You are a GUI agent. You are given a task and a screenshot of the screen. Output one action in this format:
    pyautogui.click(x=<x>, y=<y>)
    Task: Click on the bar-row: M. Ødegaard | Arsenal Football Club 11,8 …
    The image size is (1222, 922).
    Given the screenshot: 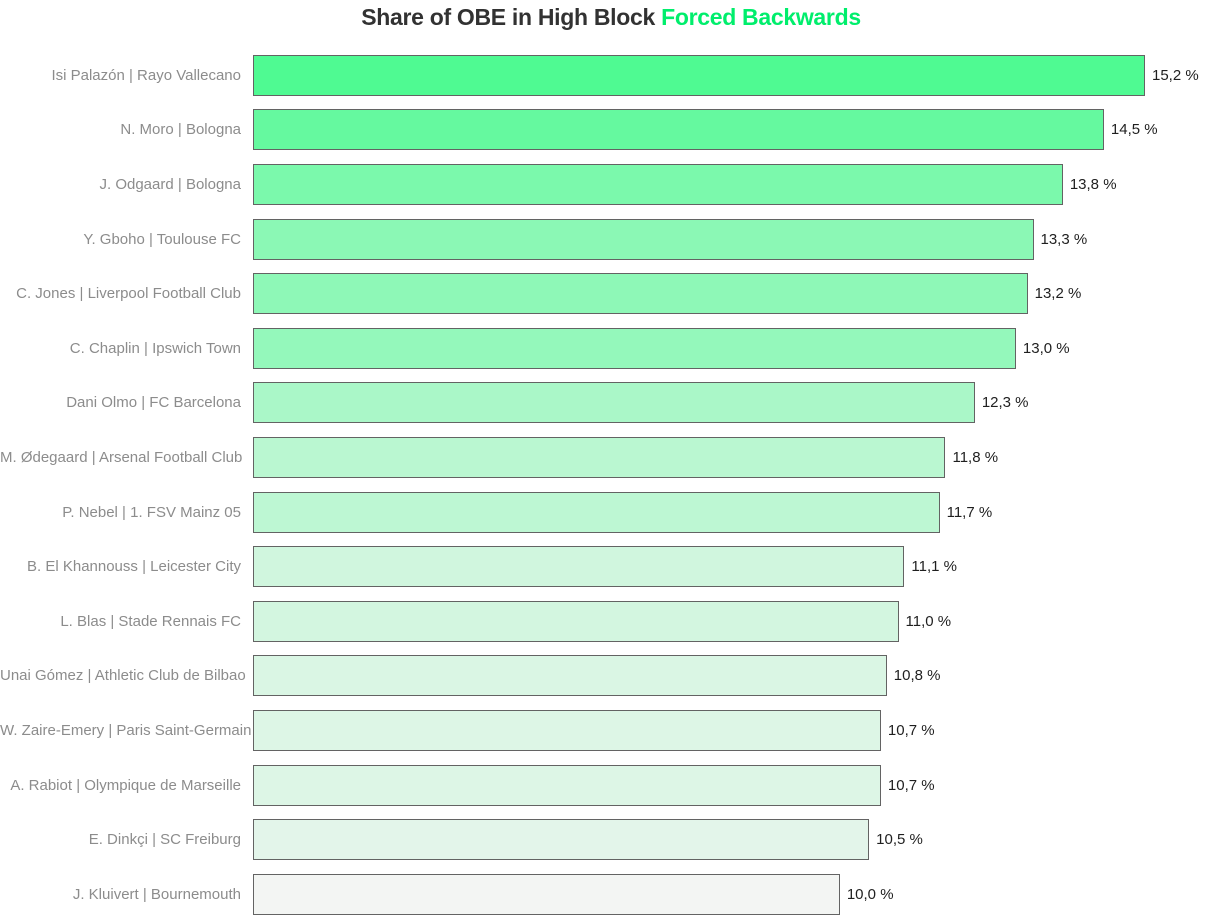 What is the action you would take?
    pyautogui.click(x=611, y=457)
    